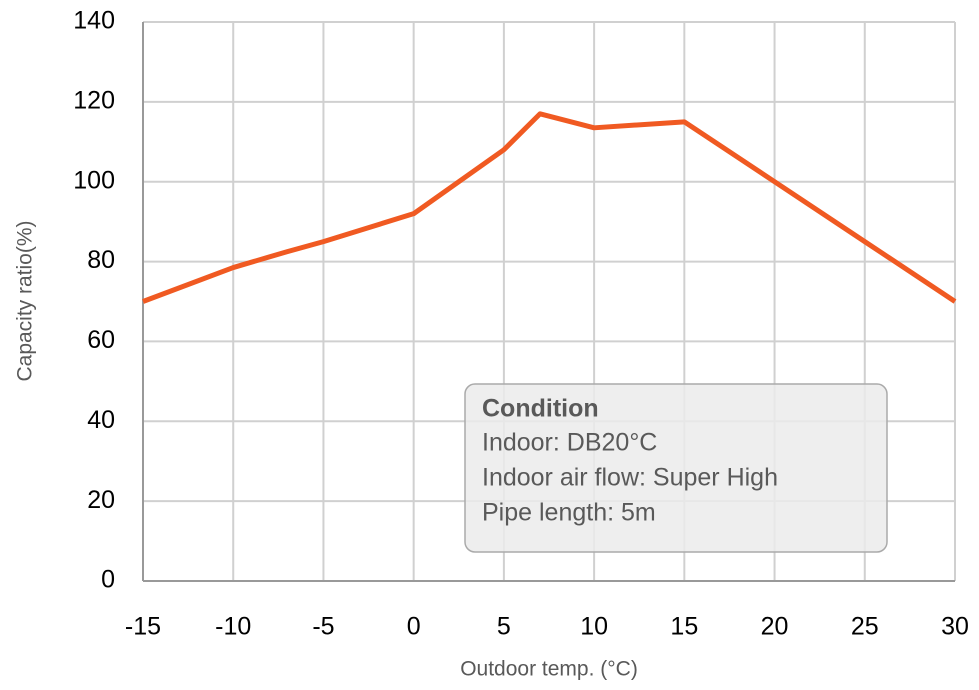 This screenshot has width=979, height=690. What do you see at coordinates (549, 669) in the screenshot?
I see `x-axis-title: Outdoor temp. (°C)` at bounding box center [549, 669].